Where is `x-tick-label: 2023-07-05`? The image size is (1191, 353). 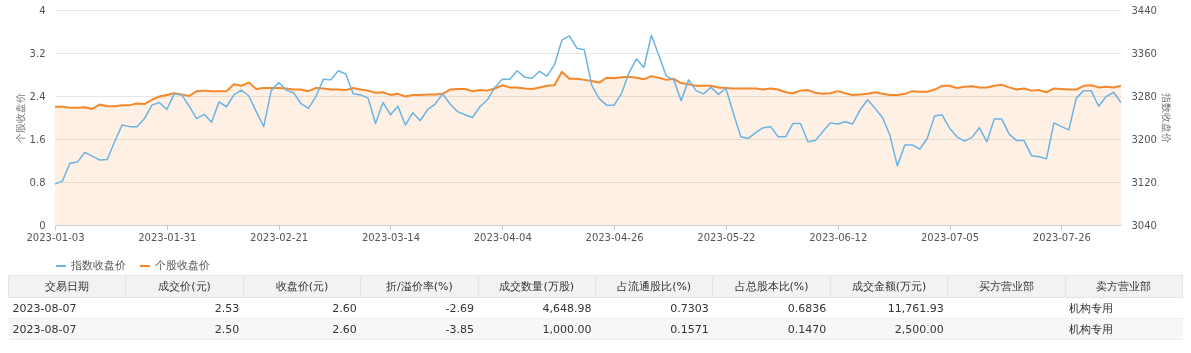 x-tick-label: 2023-07-05 is located at coordinates (950, 237).